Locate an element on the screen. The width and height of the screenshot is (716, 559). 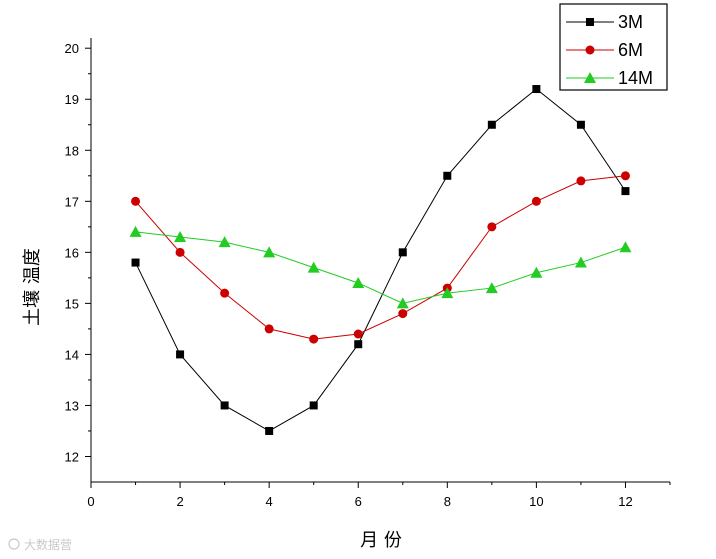
legend-item: 14M is located at coordinates (609, 78).